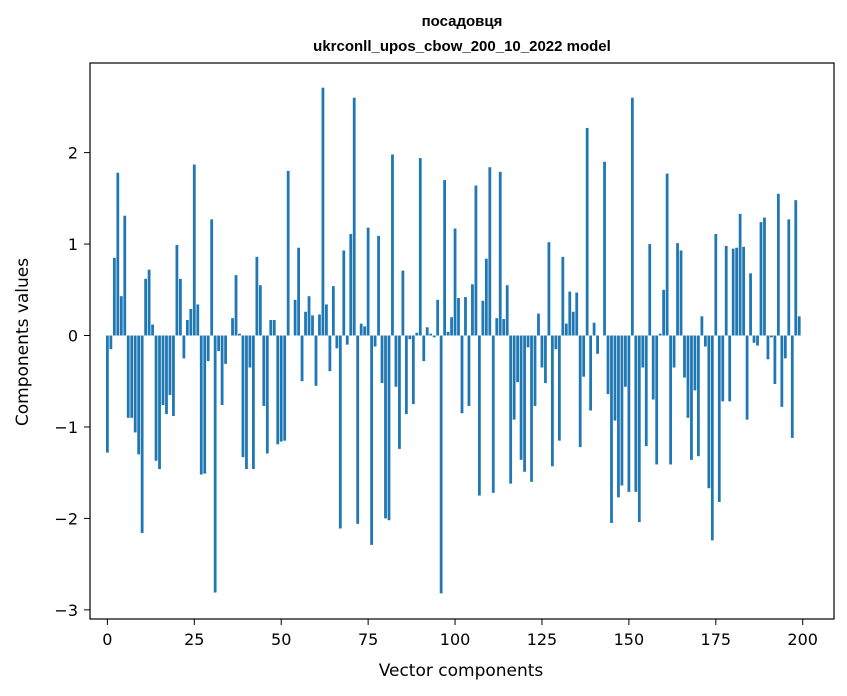  I want to click on x-tick-label-8: 200, so click(802, 639).